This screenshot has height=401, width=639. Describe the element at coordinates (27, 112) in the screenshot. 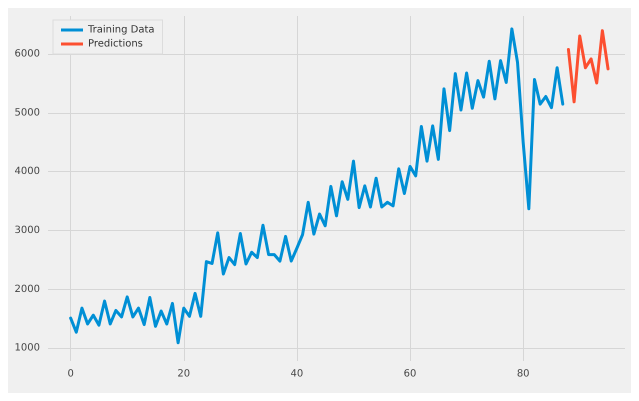

I see `y-tick-label: 5000` at that location.